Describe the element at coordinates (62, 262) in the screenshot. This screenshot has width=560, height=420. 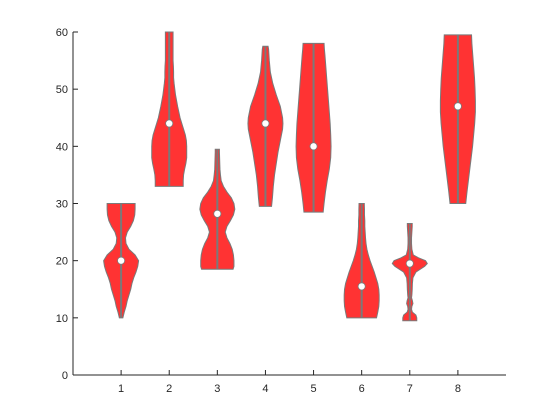
I see `y-tick-label: 20` at that location.